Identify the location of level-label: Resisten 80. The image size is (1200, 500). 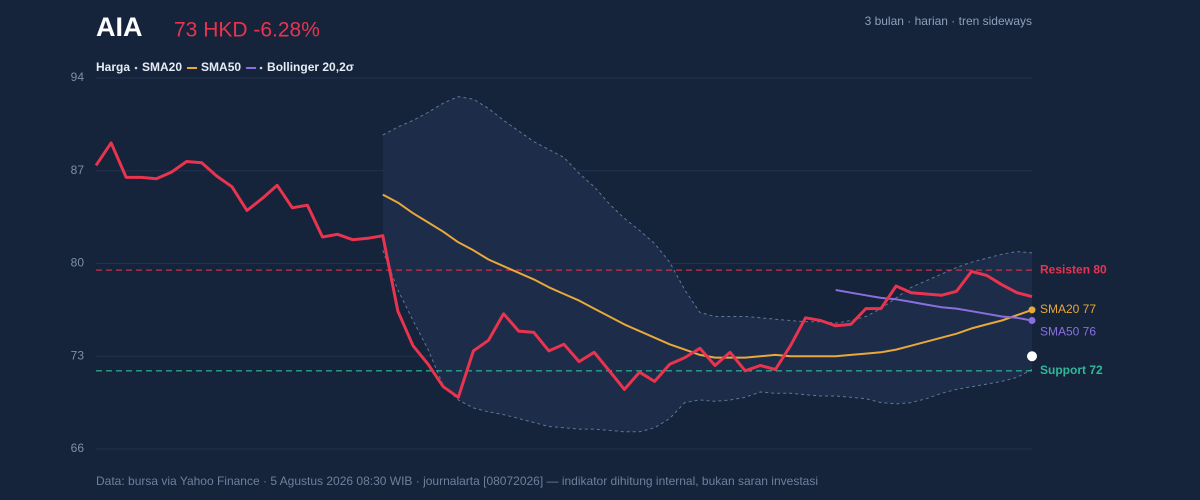
(1073, 269).